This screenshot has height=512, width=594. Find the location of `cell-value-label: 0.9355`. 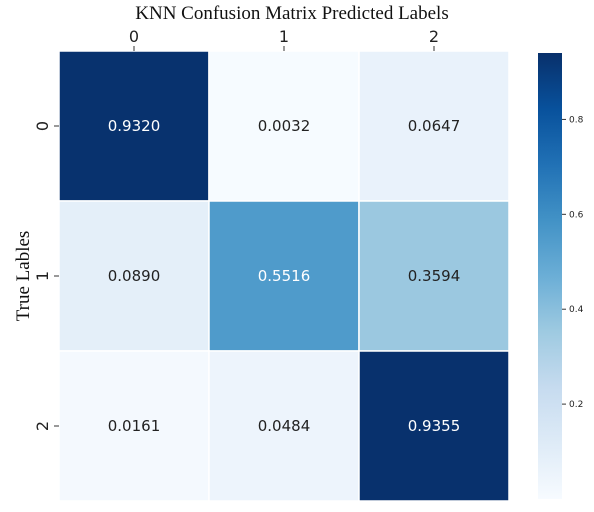

cell-value-label: 0.9355 is located at coordinates (434, 426).